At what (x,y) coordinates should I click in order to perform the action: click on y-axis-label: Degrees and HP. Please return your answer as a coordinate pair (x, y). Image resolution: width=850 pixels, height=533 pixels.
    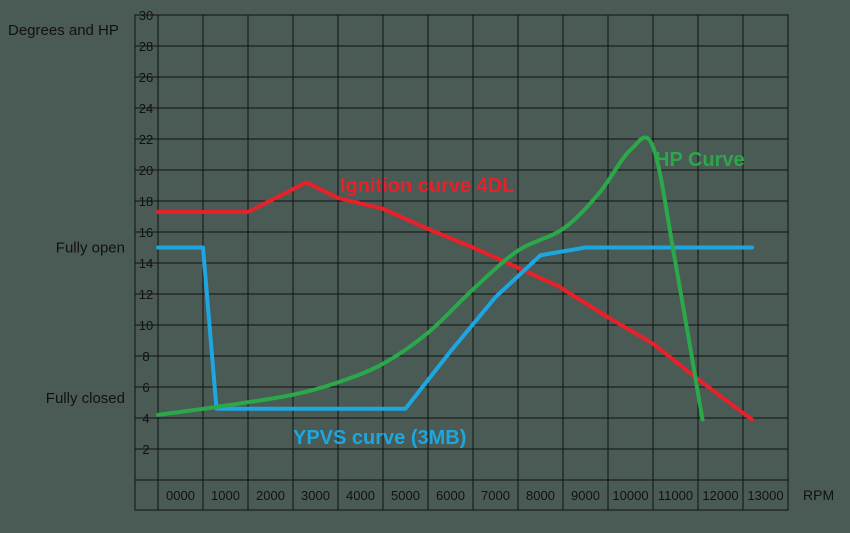
    Looking at the image, I should click on (63, 30).